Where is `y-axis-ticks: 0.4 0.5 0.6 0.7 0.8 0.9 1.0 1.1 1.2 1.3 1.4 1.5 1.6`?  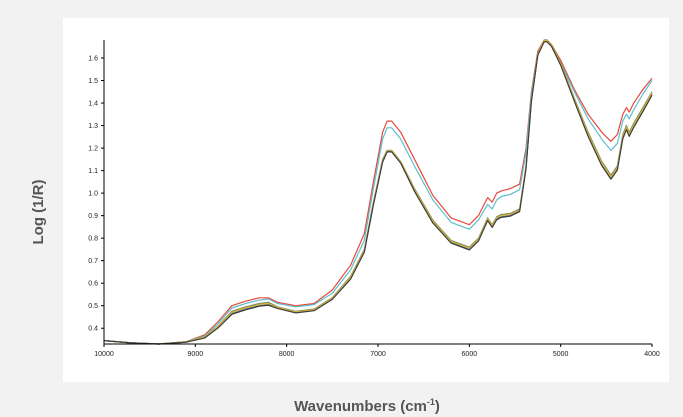
y-axis-ticks: 0.4 0.5 0.6 0.7 0.8 0.9 1.0 1.1 1.2 1.3 1.4 1.5 1.6 is located at coordinates (96, 194).